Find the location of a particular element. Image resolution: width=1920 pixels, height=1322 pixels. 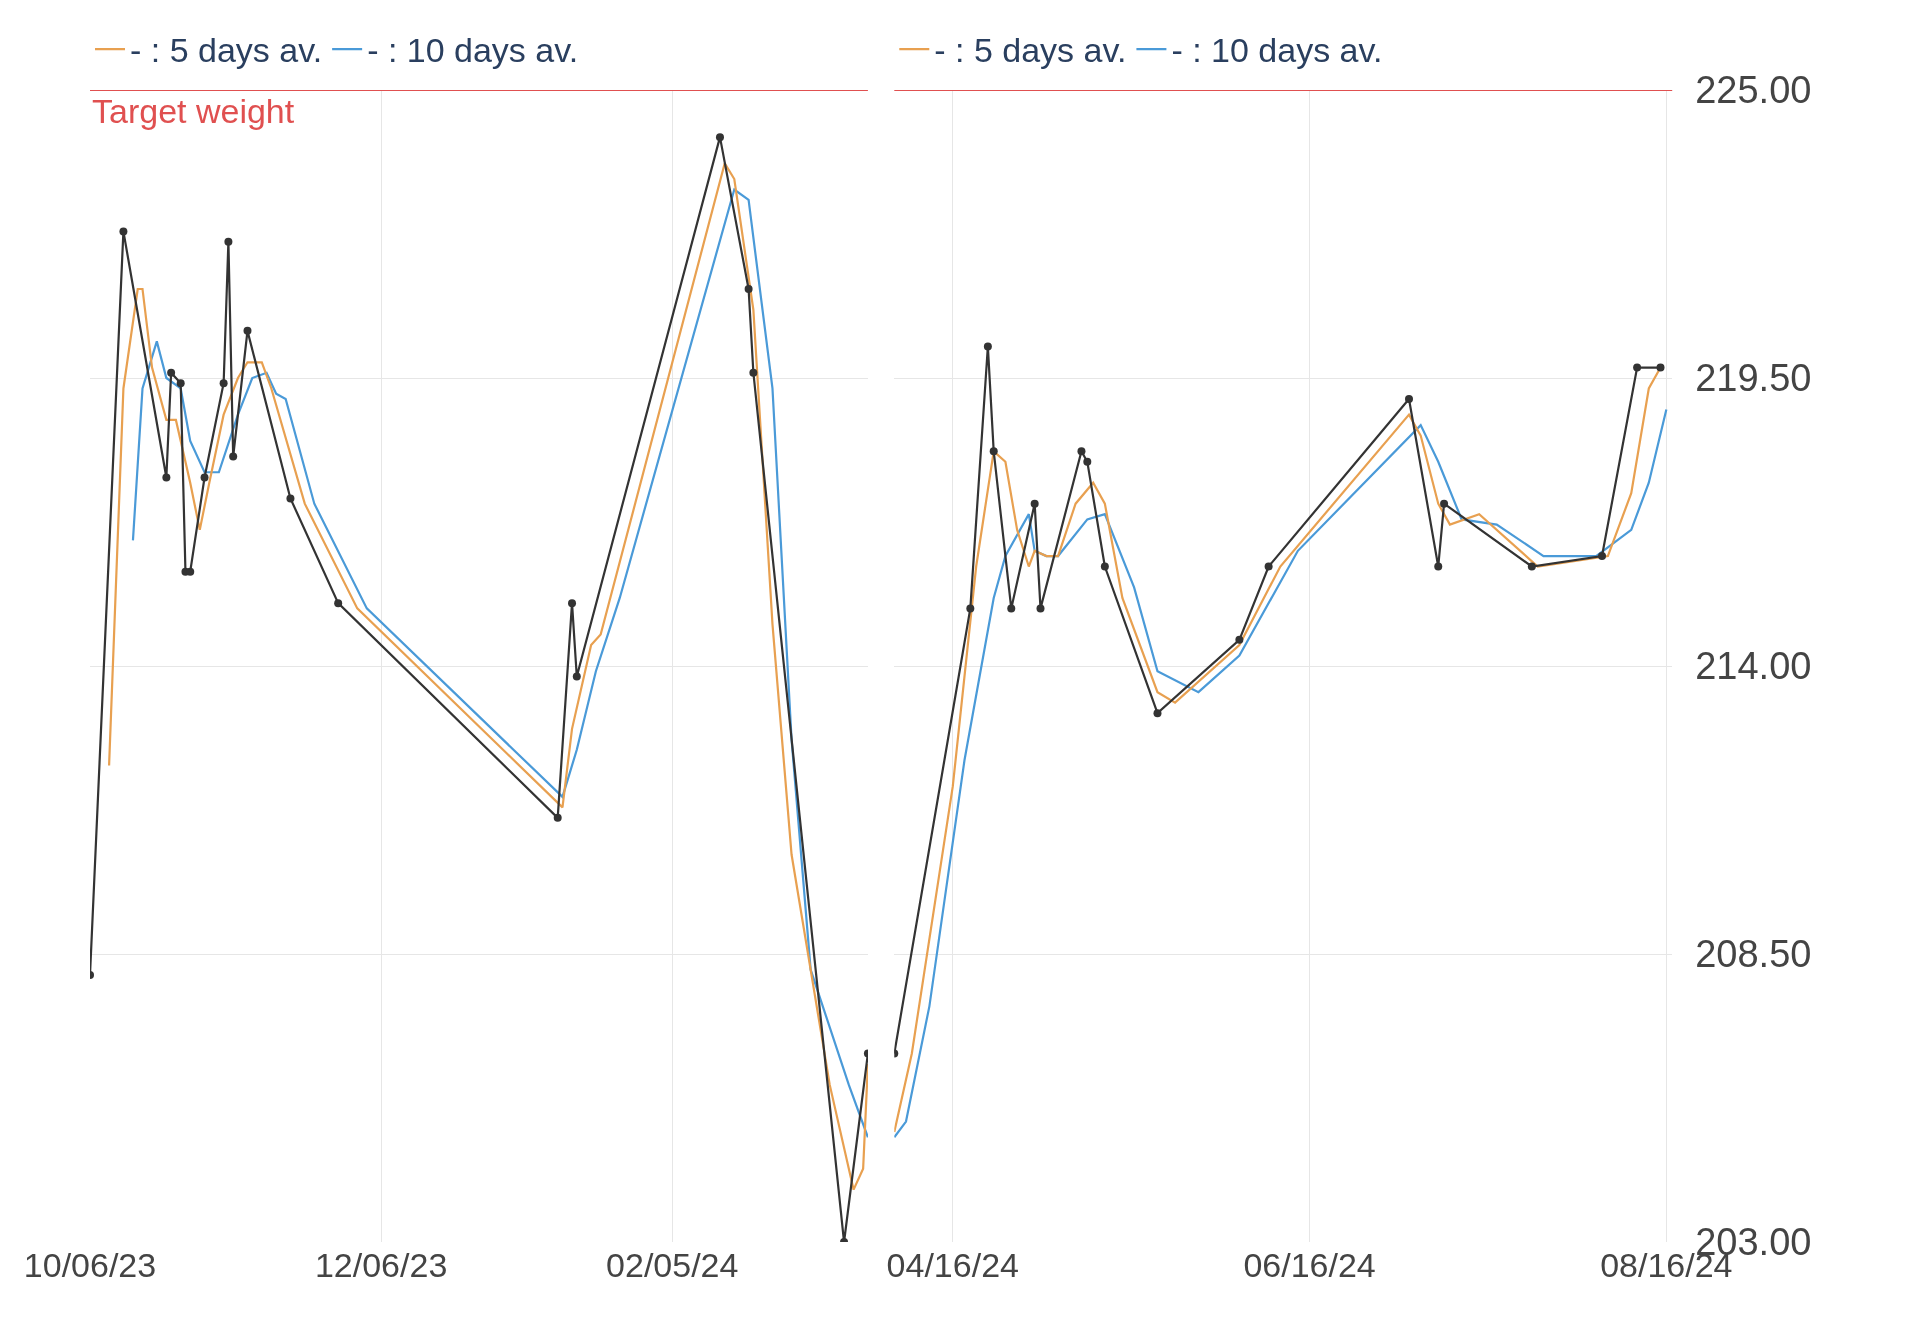

x-tick-label: 06/16/24 is located at coordinates (1309, 1265).